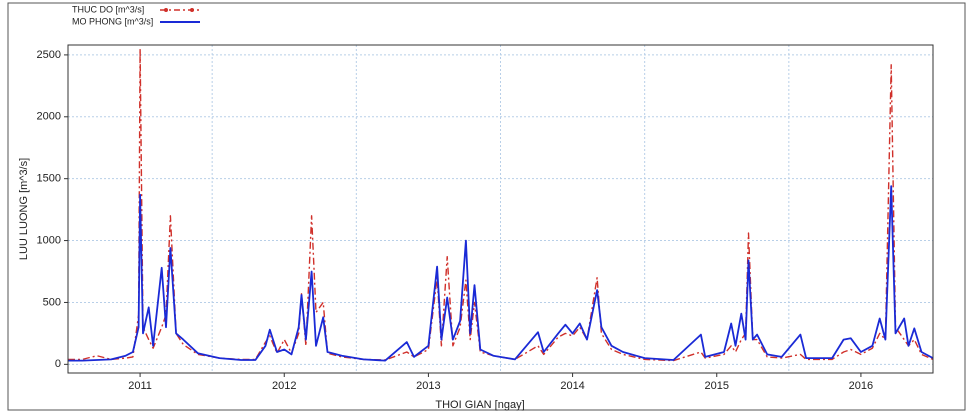 This screenshot has width=972, height=416. I want to click on y-tick-label: 1000, so click(49, 240).